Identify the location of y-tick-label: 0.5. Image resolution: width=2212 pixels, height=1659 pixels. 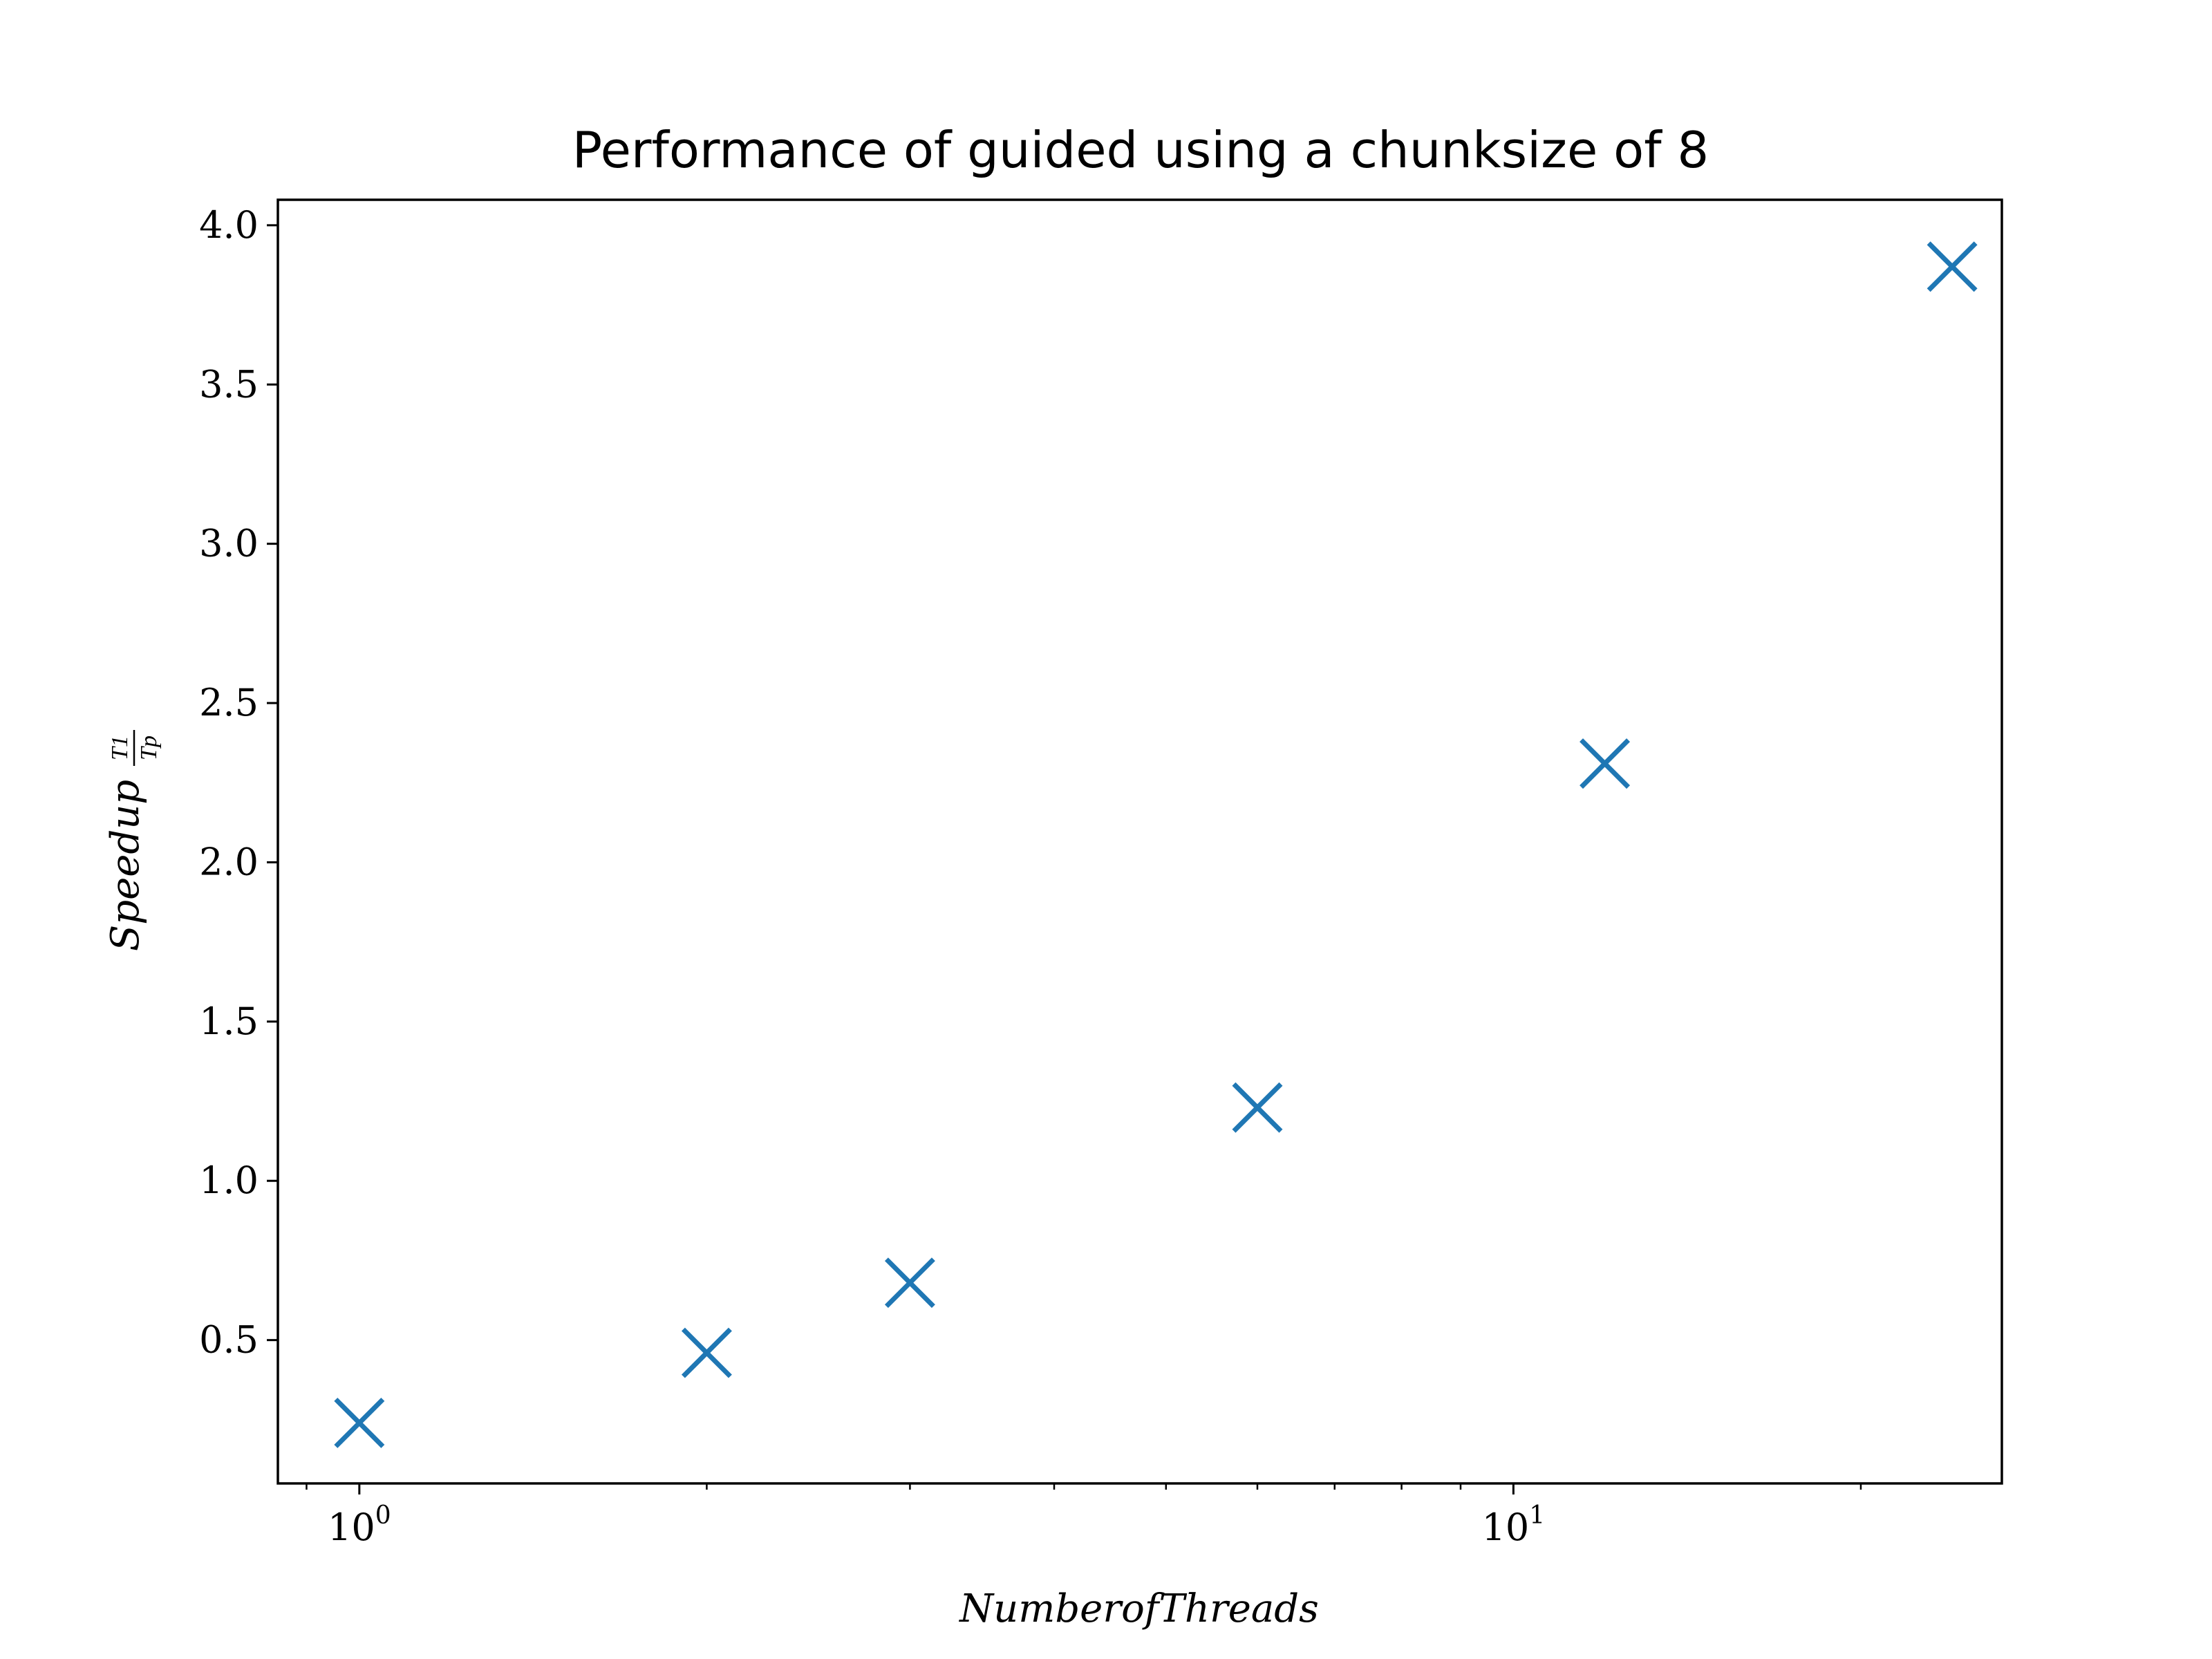
(229, 1340).